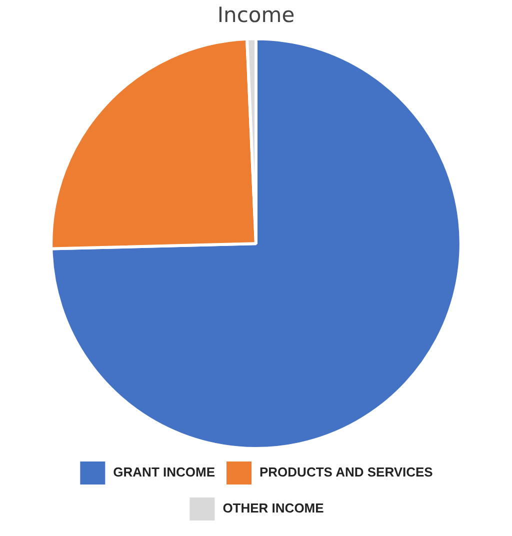  Describe the element at coordinates (346, 472) in the screenshot. I see `legend-label: PRODUCTS AND SERVICES` at that location.